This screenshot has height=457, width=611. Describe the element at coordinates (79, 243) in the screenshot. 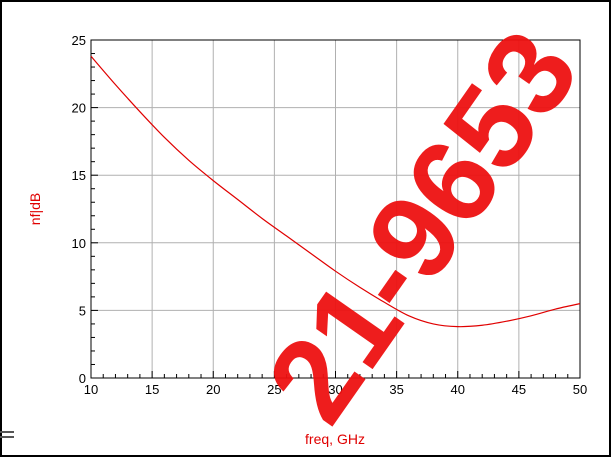

I see `y-tick-label: 10` at that location.